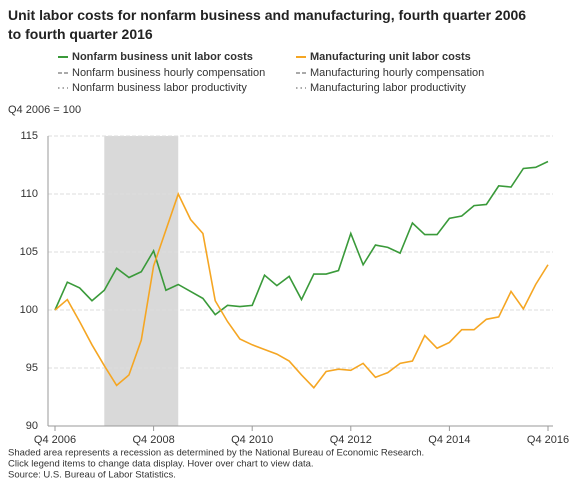  I want to click on y-tick-label: 95, so click(32, 368).